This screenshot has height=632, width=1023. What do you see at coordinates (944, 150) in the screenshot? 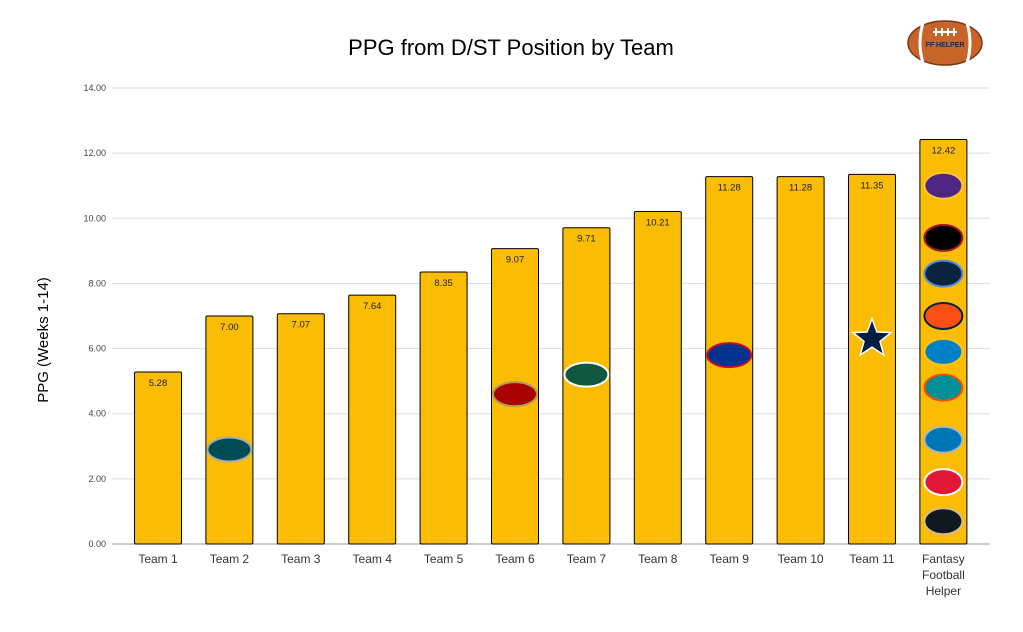
I see `data-label: 12.42` at bounding box center [944, 150].